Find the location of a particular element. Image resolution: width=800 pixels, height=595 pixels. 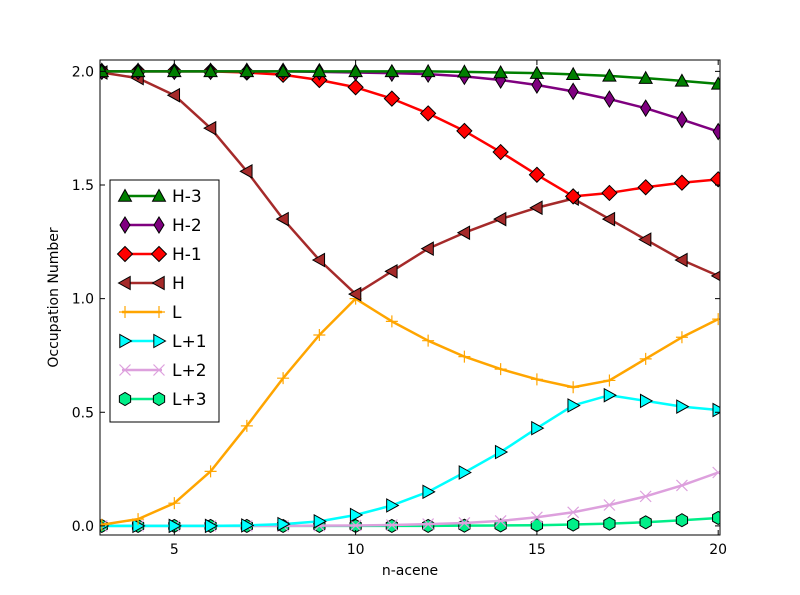

legend-entry-lplus1: L+1 is located at coordinates (163, 342).